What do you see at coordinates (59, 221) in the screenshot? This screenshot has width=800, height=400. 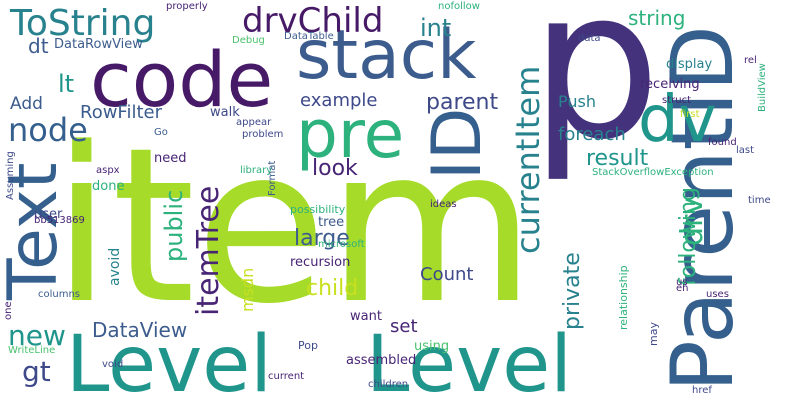 I see `word-bb513869: bb513869` at bounding box center [59, 221].